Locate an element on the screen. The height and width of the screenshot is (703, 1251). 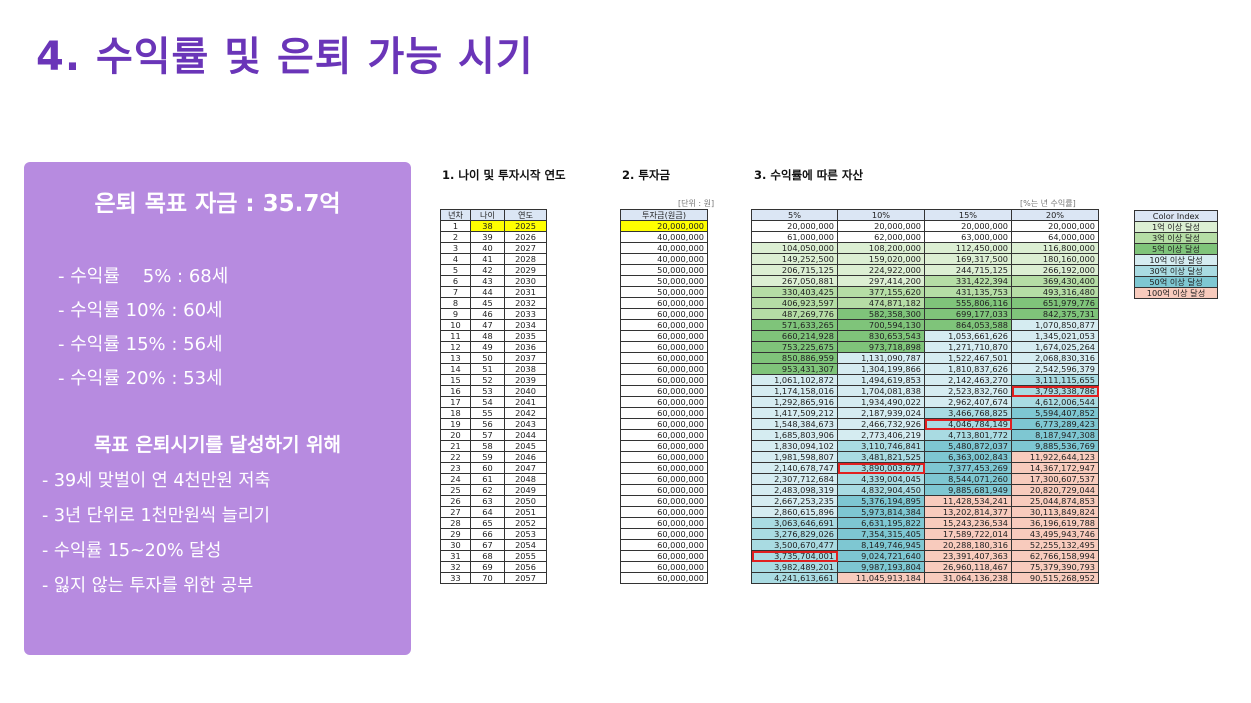
asset-value-cell: 1,304,199,866 is located at coordinates (881, 369).